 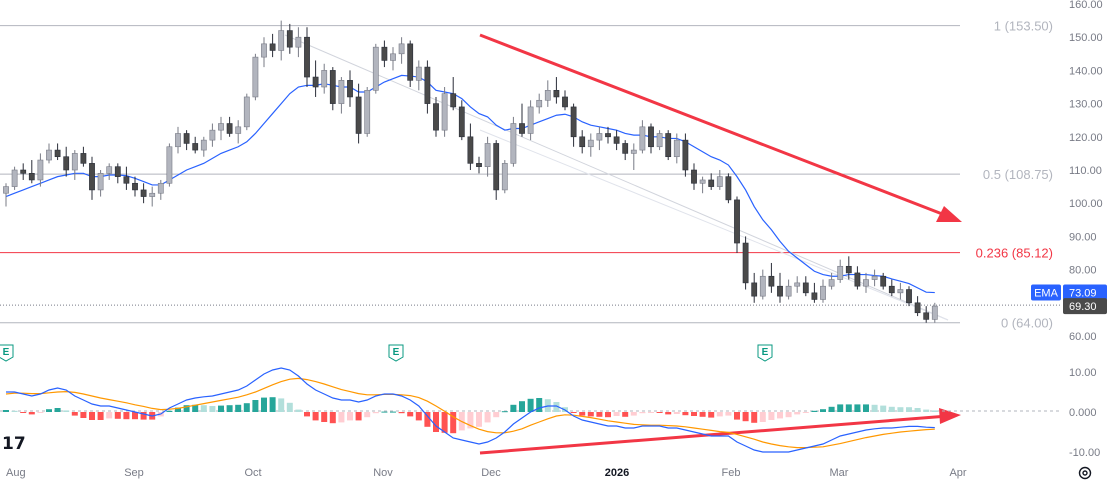 I want to click on ema-tag-name: EMA, so click(x=1046, y=294).